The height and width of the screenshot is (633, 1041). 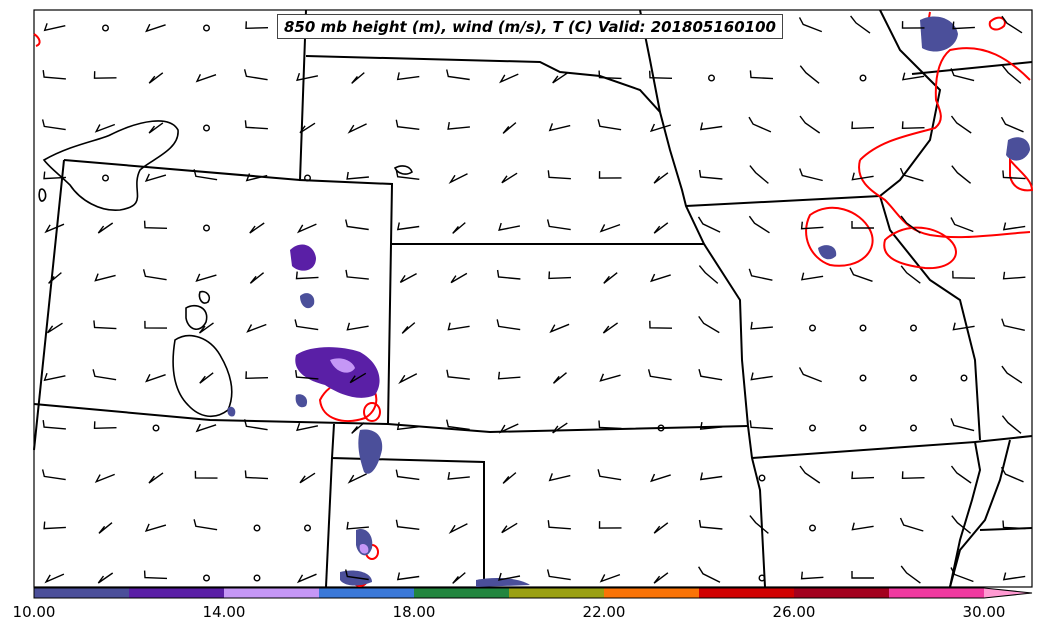 I want to click on colorbar-extension, so click(x=1008, y=593).